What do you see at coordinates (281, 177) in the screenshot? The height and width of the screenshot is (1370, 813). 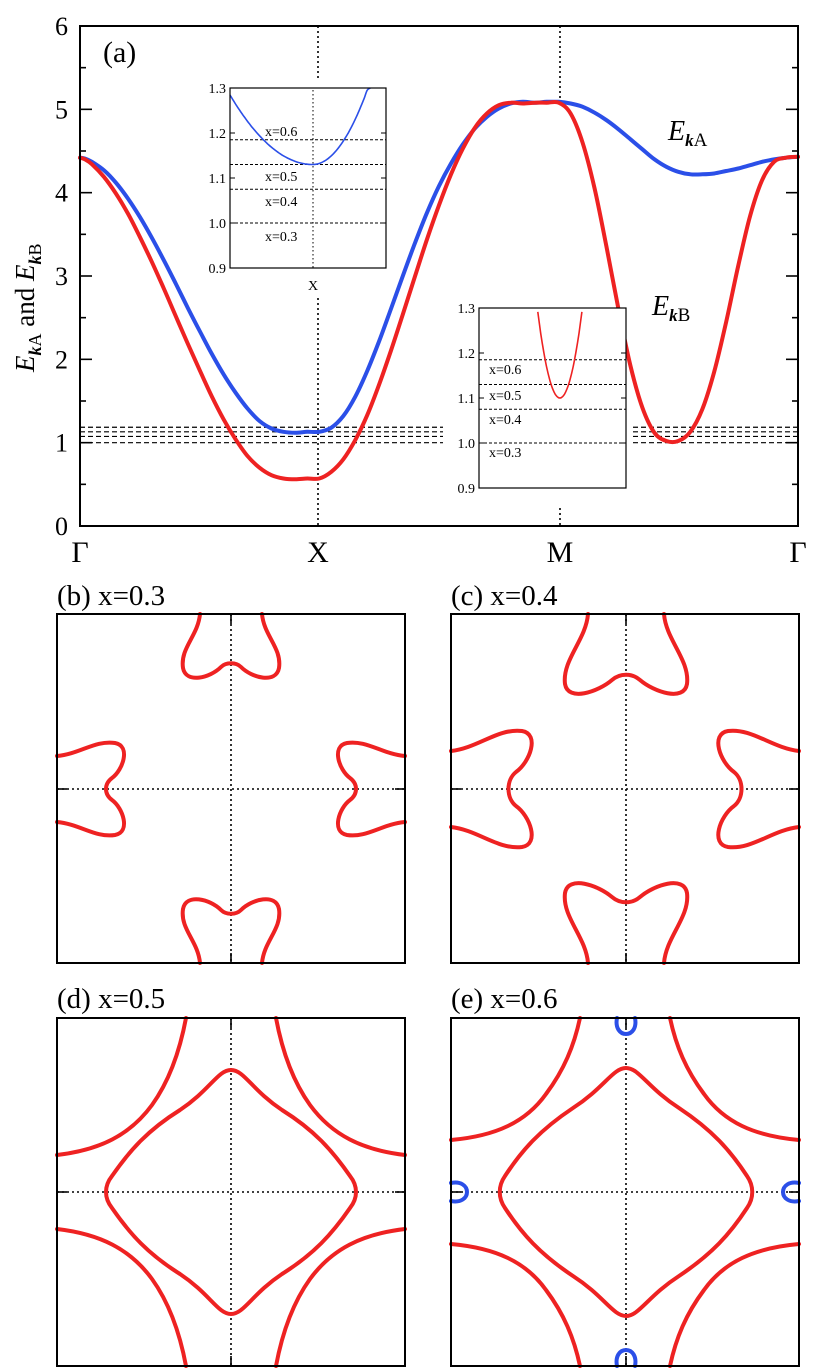 I see `inset-x-level-05: x=0.5` at bounding box center [281, 177].